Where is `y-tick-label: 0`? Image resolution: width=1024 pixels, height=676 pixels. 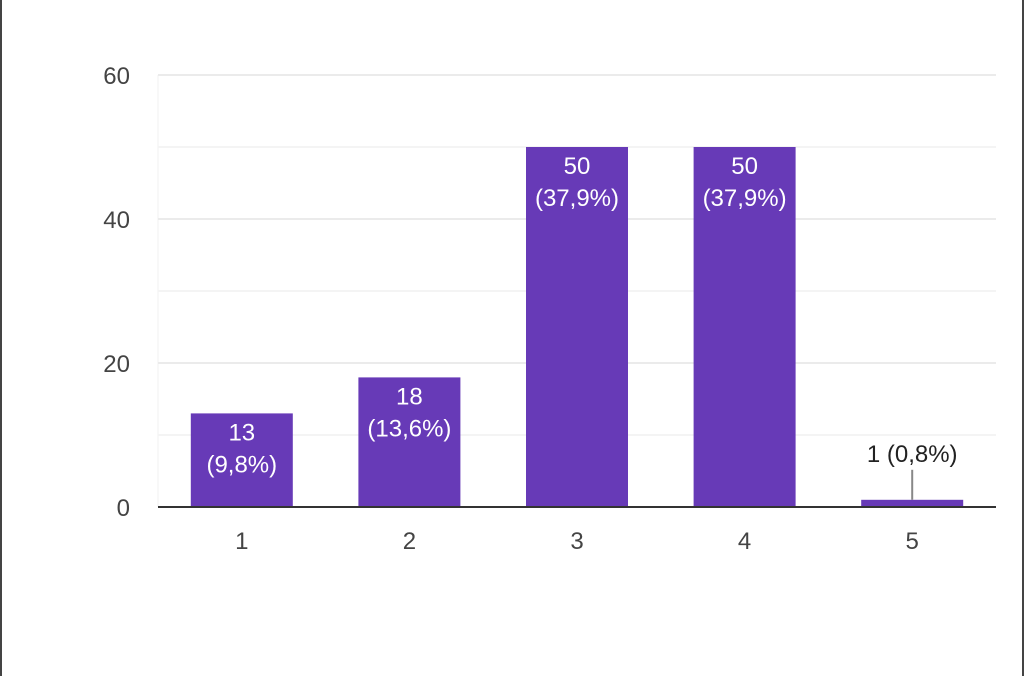
y-tick-label: 0 is located at coordinates (123, 508).